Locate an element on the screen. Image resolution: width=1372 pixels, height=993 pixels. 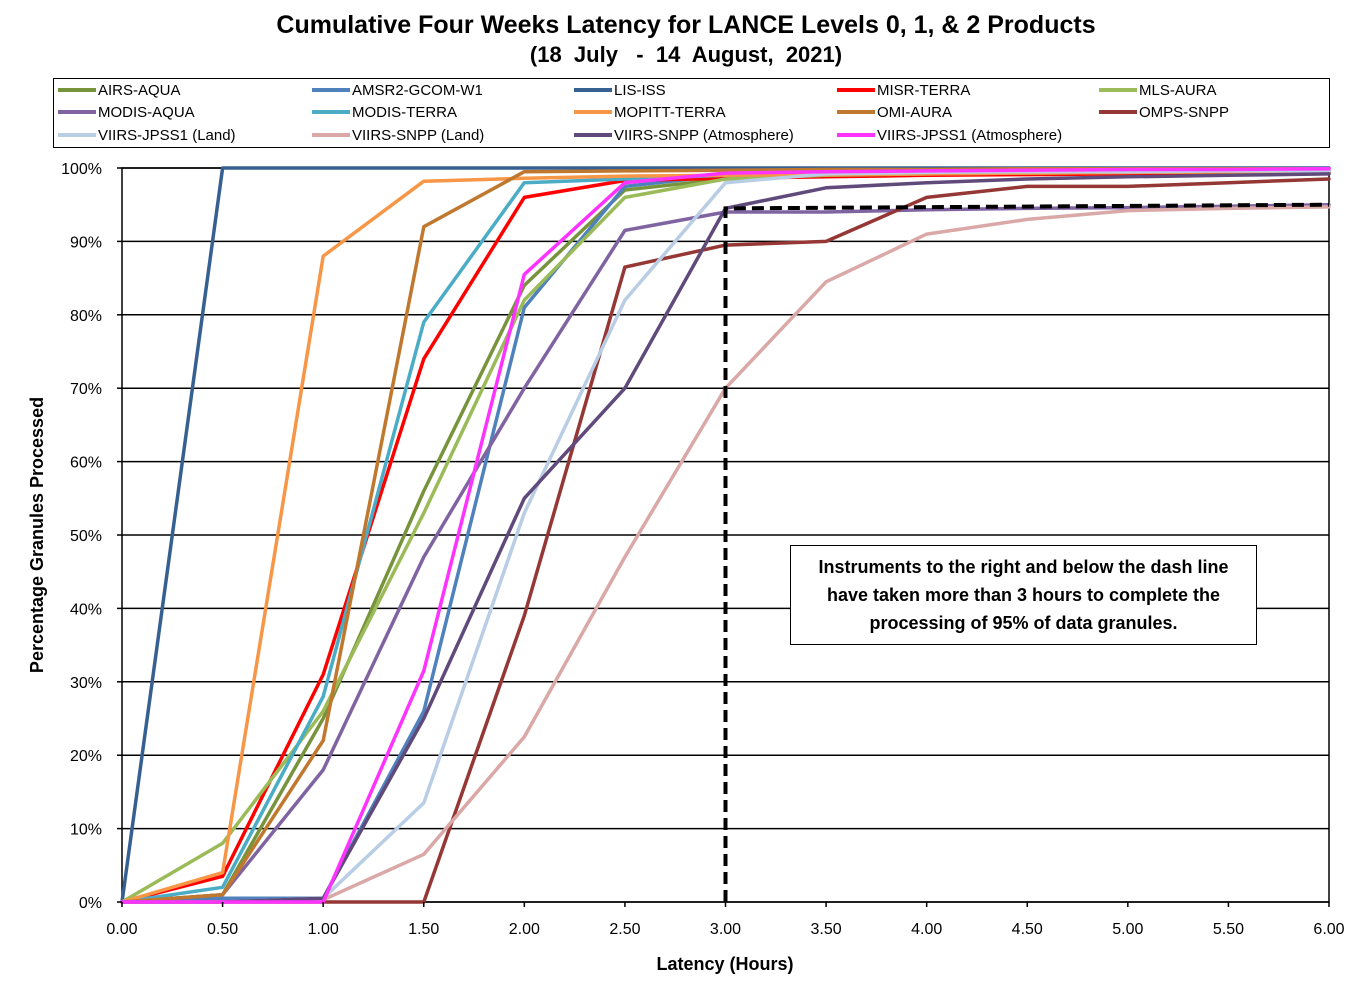
y-axis-label: Percentage Granules Processed is located at coordinates (37, 535).